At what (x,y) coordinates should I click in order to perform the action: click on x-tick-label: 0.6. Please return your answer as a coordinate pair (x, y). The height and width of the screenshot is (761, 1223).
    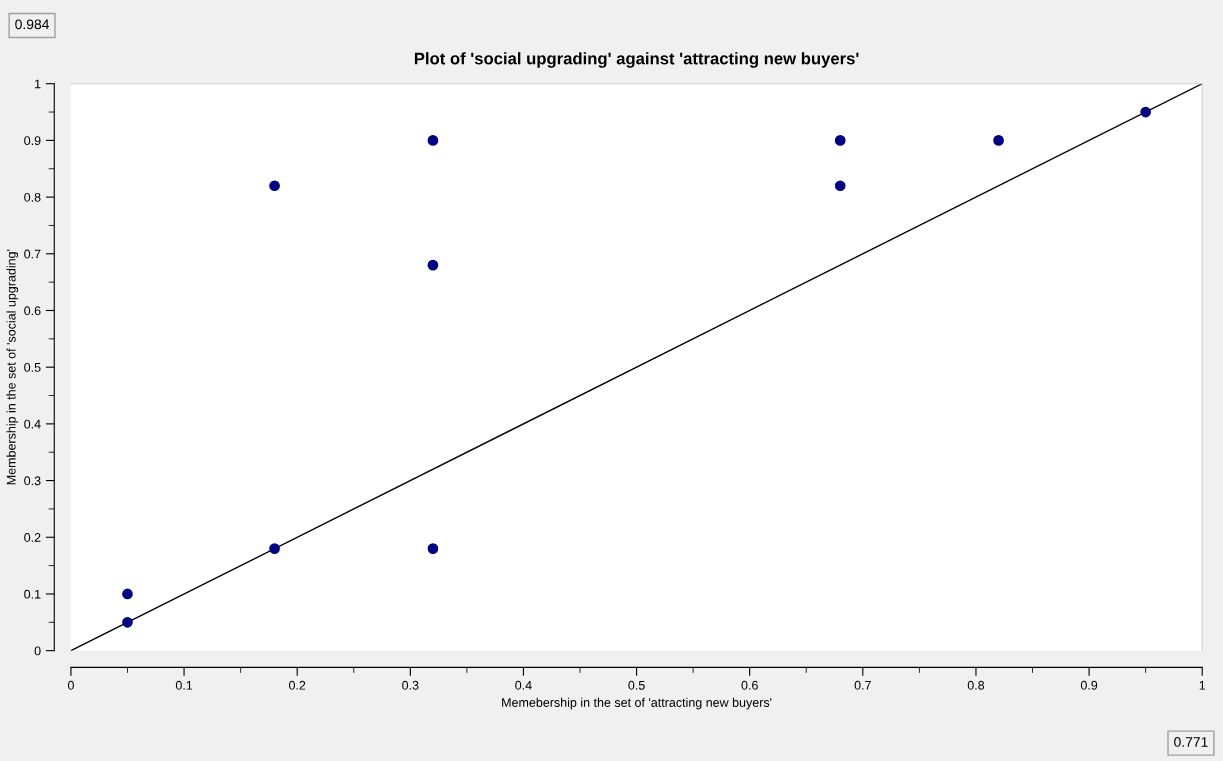
    Looking at the image, I should click on (749, 685).